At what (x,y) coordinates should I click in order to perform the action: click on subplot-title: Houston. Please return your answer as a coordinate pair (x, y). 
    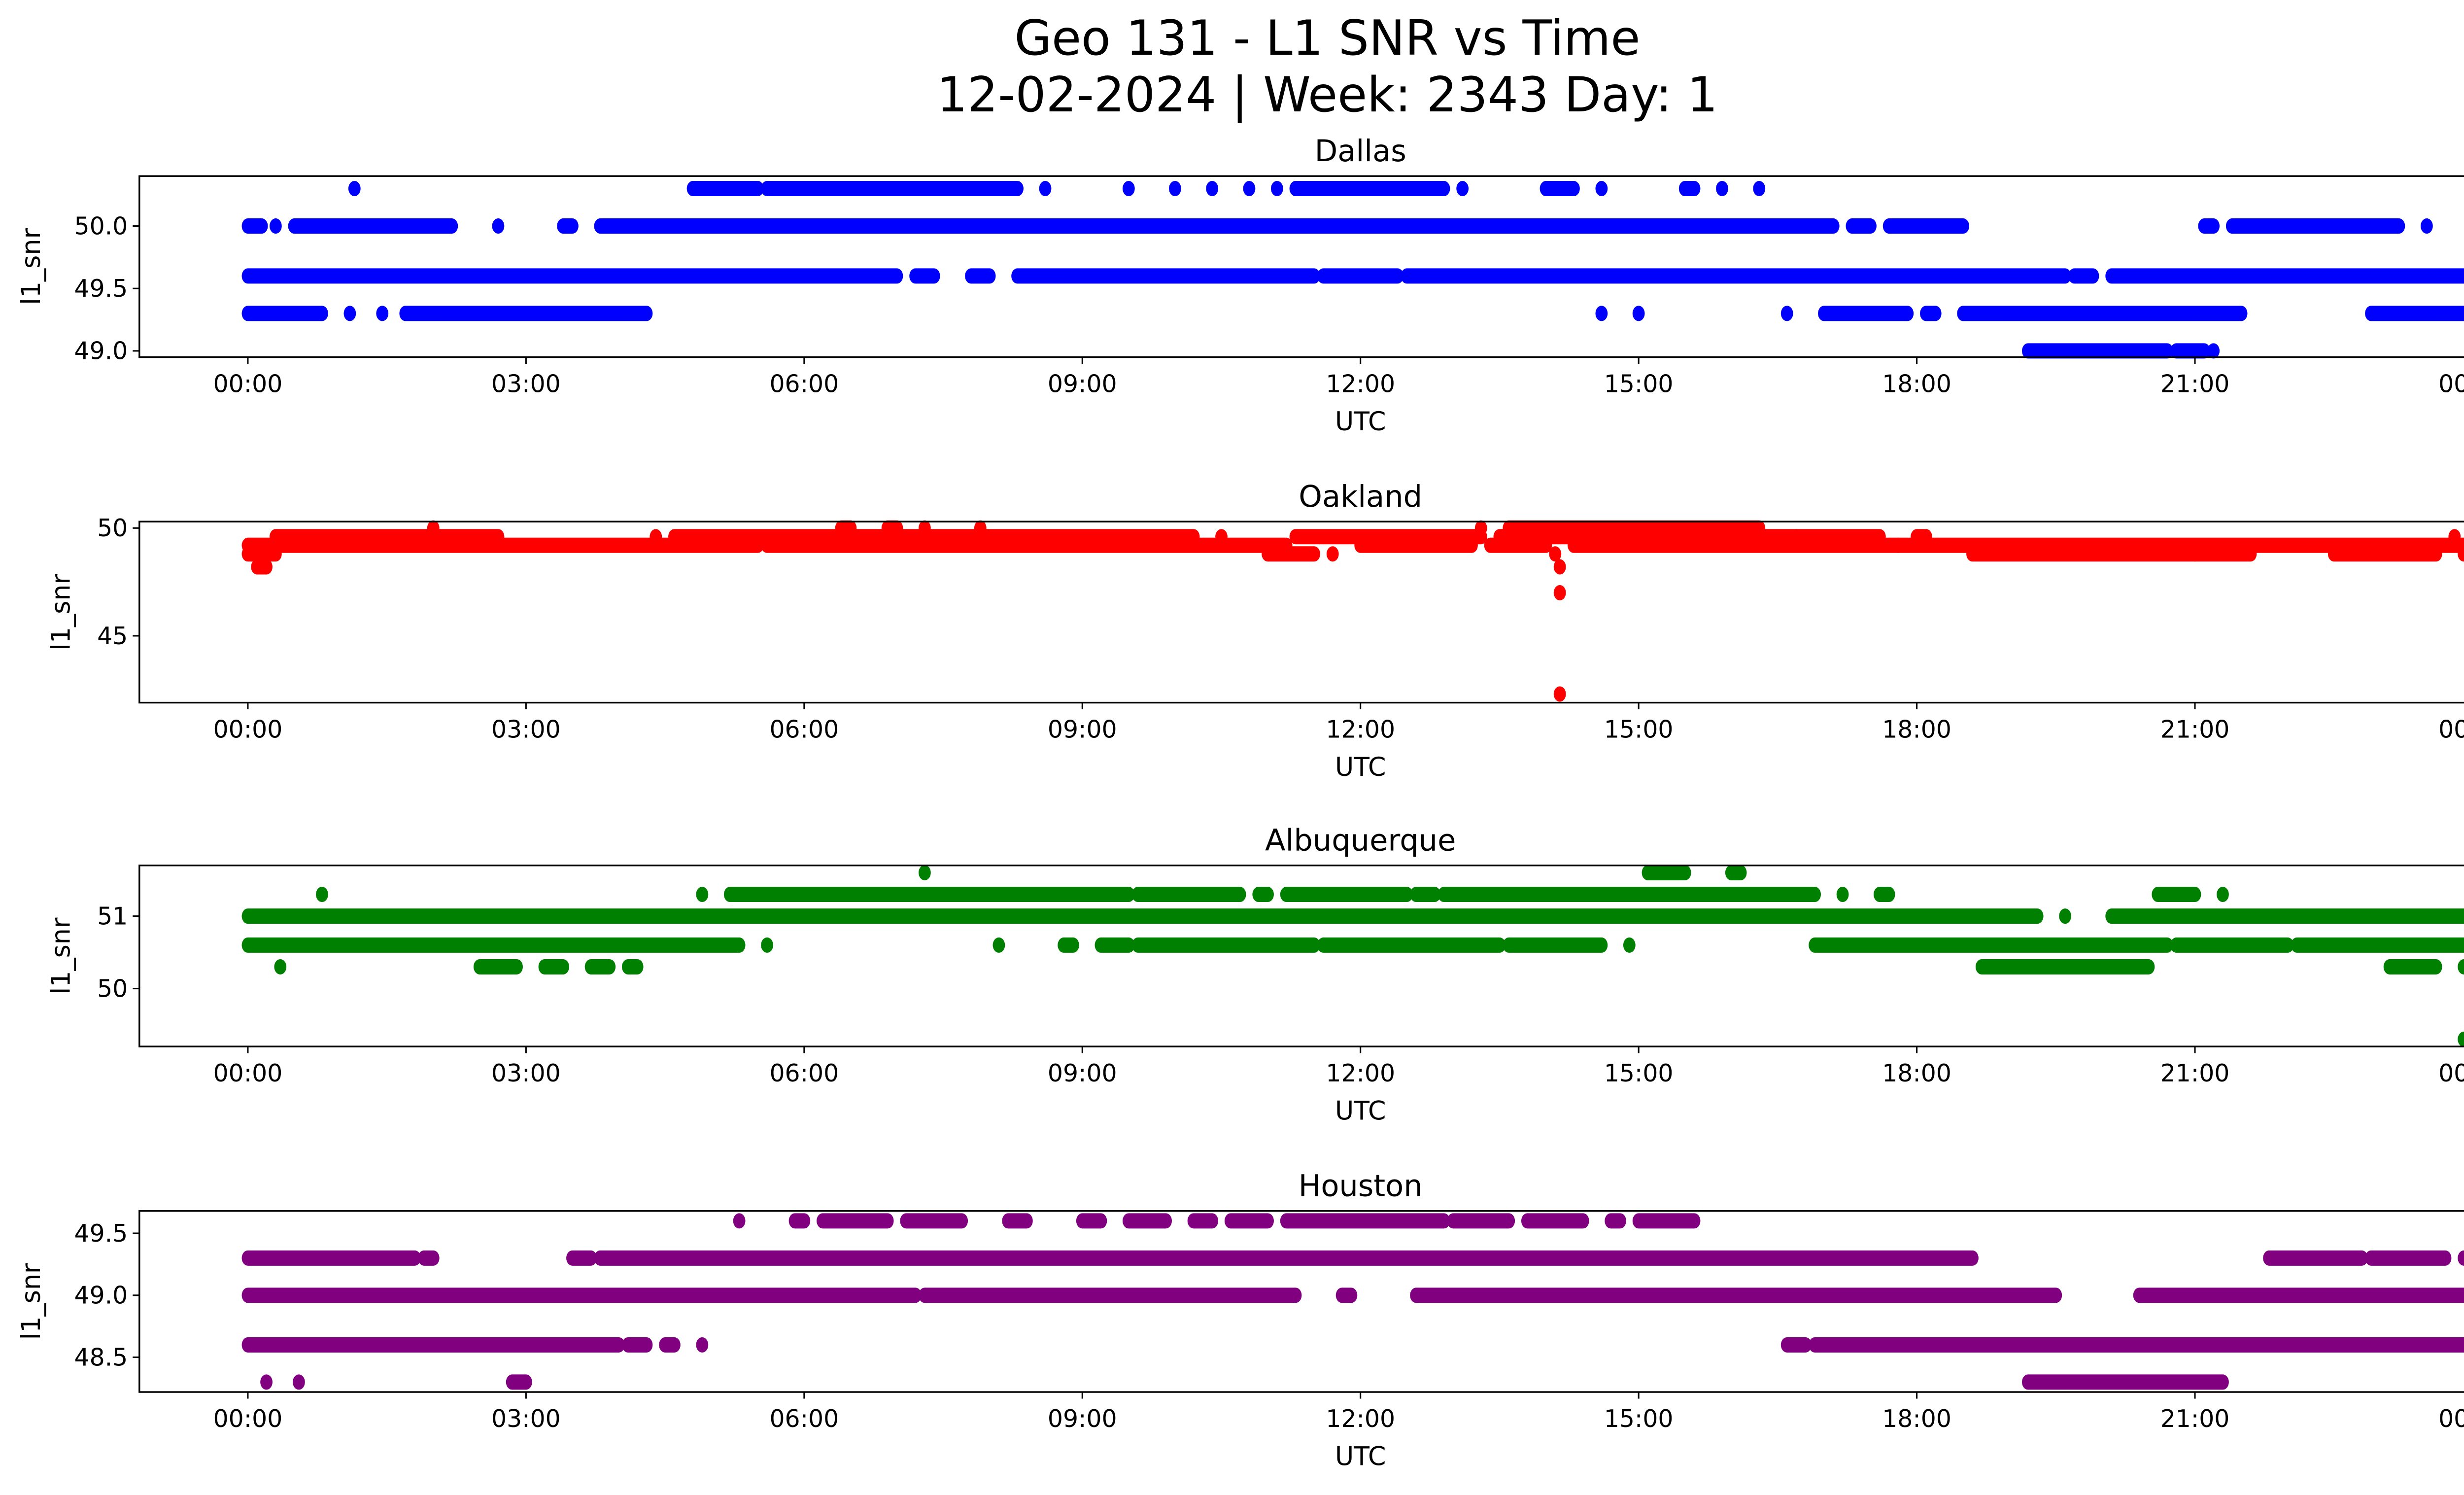
    Looking at the image, I should click on (1361, 1186).